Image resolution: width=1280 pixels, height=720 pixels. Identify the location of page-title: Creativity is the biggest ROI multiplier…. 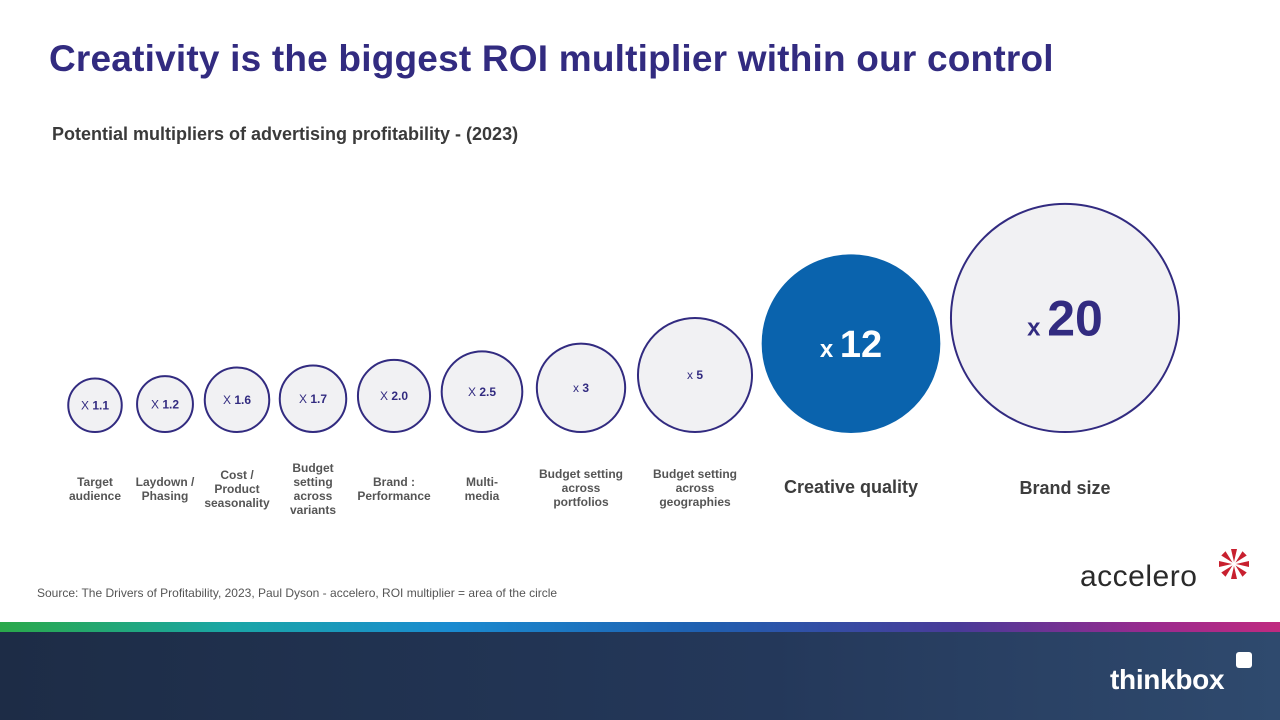
(551, 58).